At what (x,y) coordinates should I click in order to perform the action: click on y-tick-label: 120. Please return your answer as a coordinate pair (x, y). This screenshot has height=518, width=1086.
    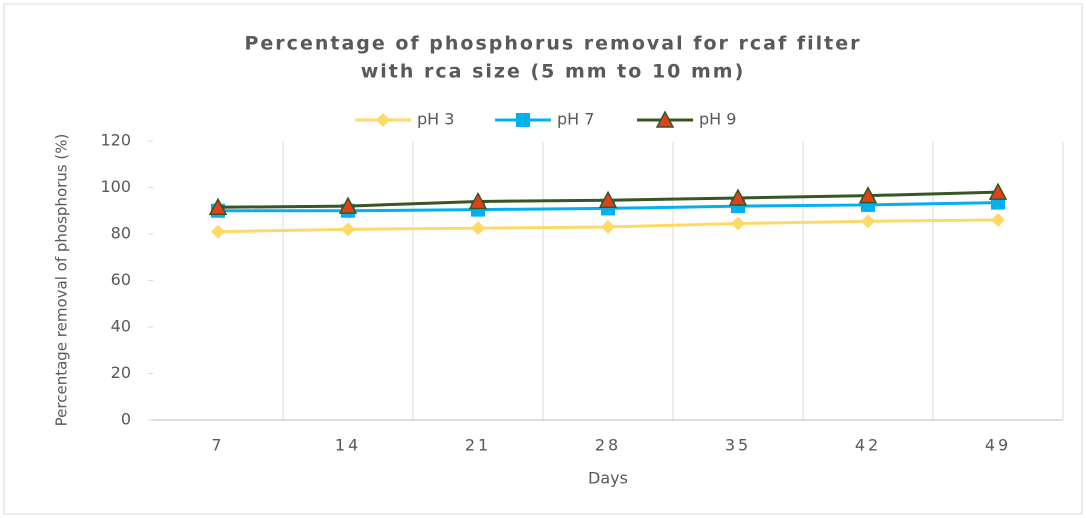
    Looking at the image, I should click on (115, 140).